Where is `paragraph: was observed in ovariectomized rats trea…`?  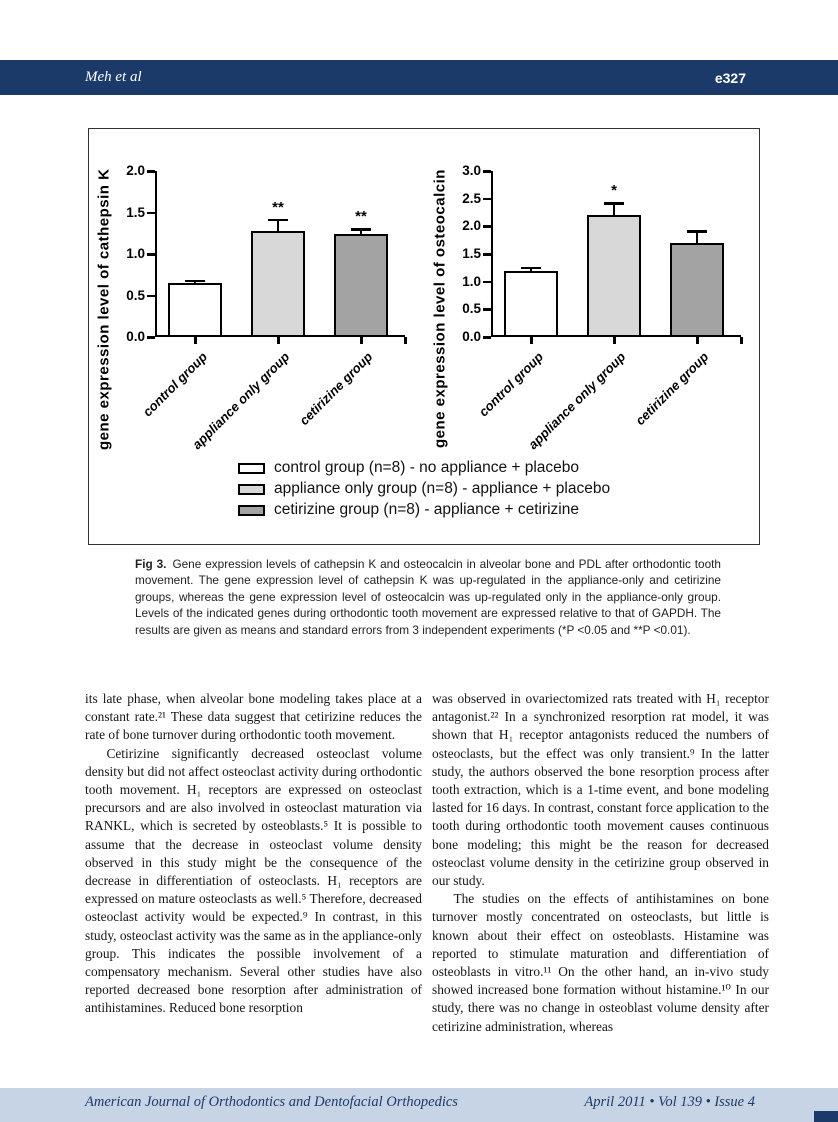
paragraph: was observed in ovariectomized rats trea… is located at coordinates (600, 790).